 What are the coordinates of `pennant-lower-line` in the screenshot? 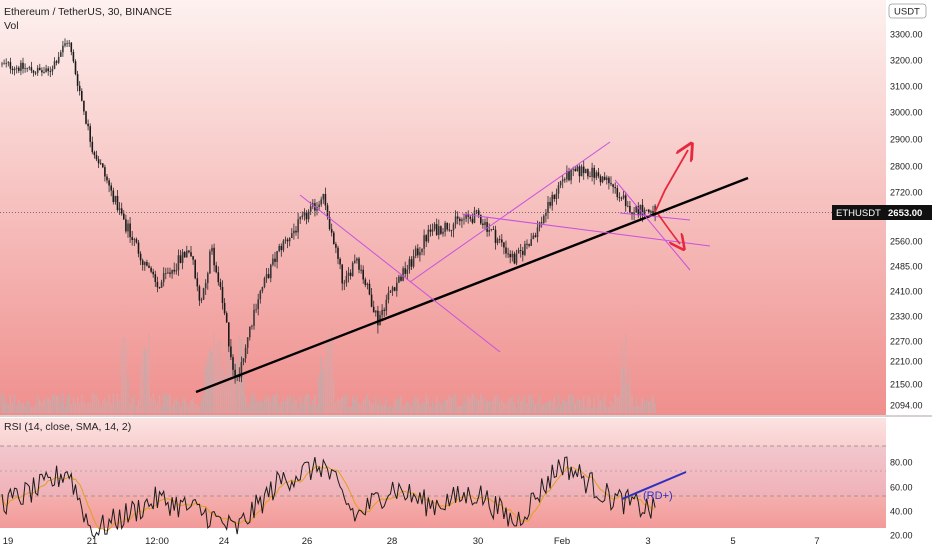 It's located at (655, 216).